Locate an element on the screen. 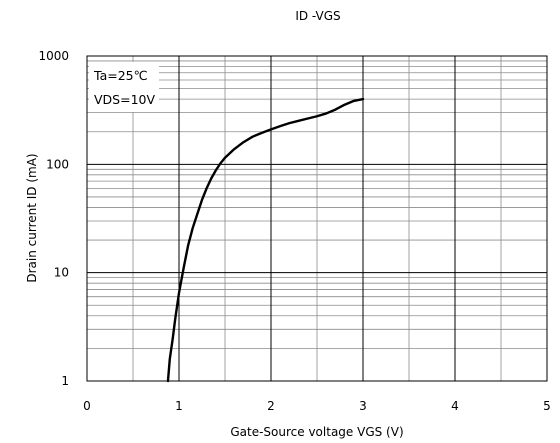 The width and height of the screenshot is (560, 443). y-tick-label: 1 is located at coordinates (65, 381).